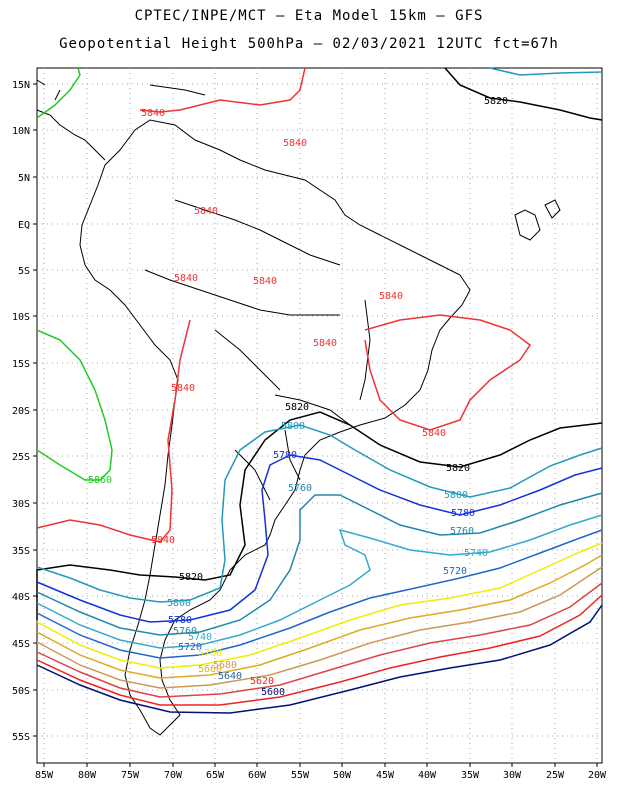 Image resolution: width=618 pixels, height=800 pixels. I want to click on lon-tick-label: 25W, so click(555, 775).